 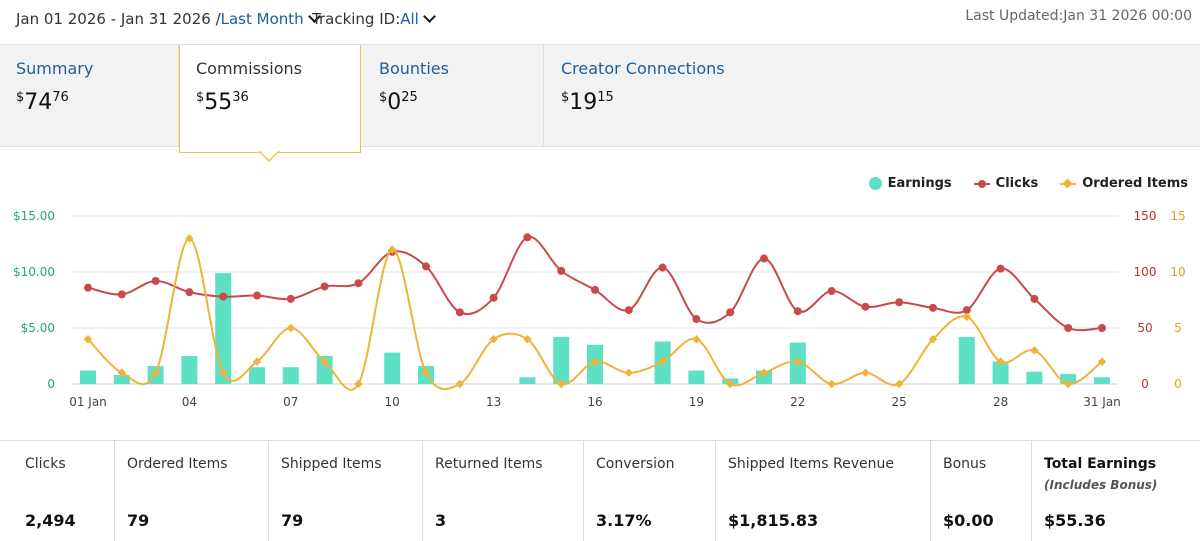 I want to click on last-updated-value: Jan 31 2026 00:00, so click(x=1127, y=16).